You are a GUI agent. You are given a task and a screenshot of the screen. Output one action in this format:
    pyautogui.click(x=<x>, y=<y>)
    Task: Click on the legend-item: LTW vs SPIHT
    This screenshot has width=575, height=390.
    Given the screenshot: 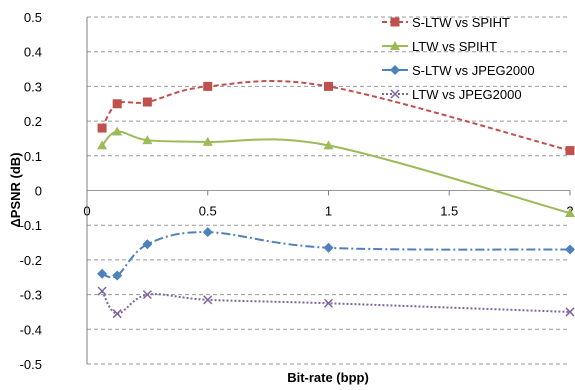 What is the action you would take?
    pyautogui.click(x=439, y=46)
    